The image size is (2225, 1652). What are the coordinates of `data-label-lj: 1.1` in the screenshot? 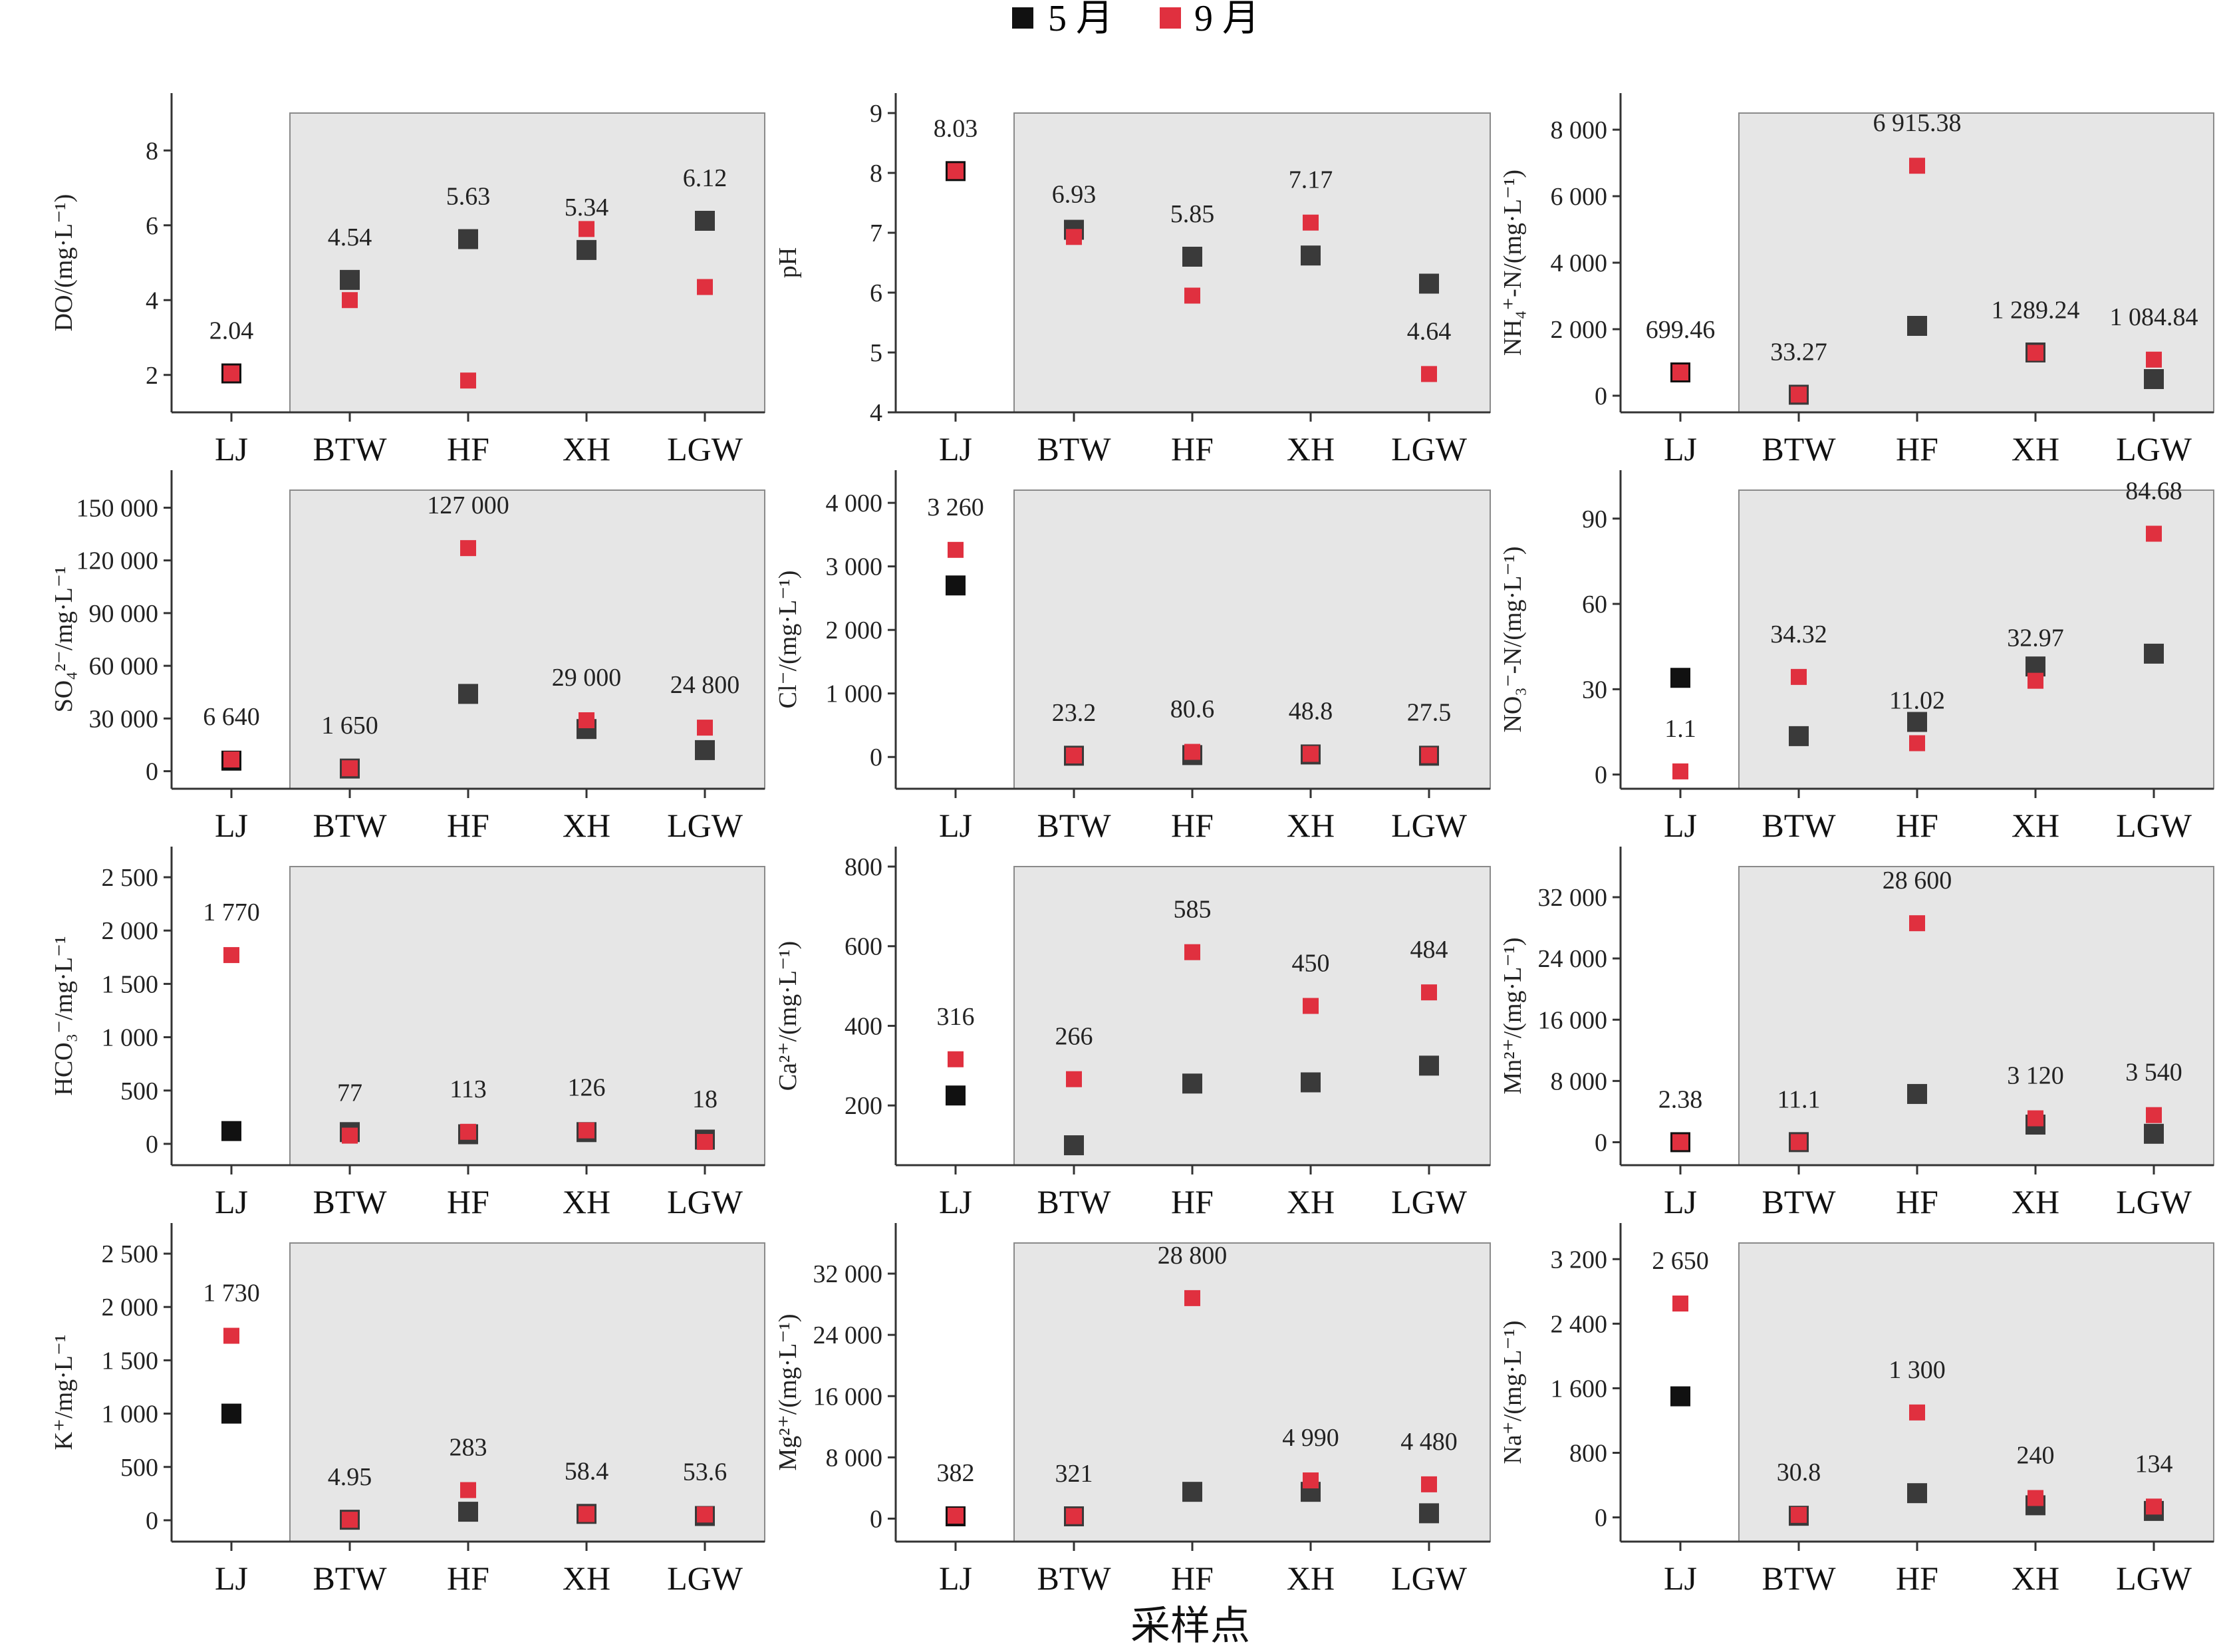 It's located at (1680, 729).